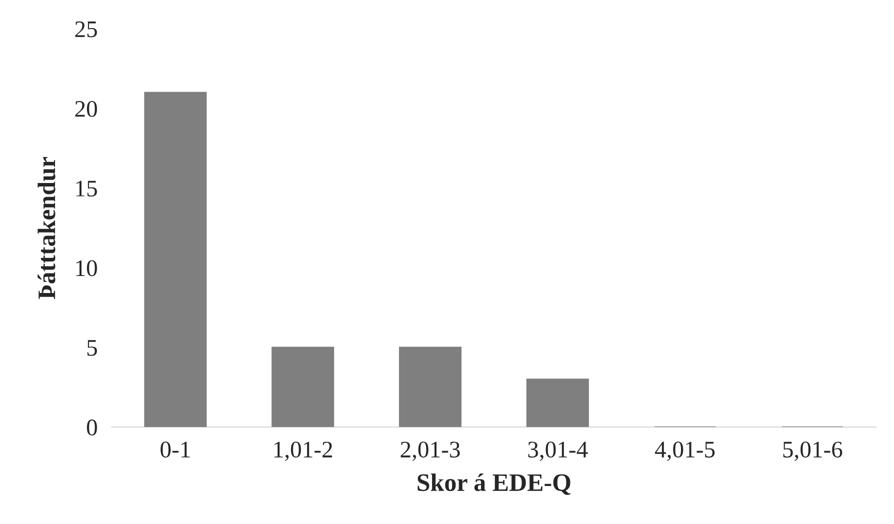  Describe the element at coordinates (430, 451) in the screenshot. I see `x-tick-label: 2,01-3` at that location.